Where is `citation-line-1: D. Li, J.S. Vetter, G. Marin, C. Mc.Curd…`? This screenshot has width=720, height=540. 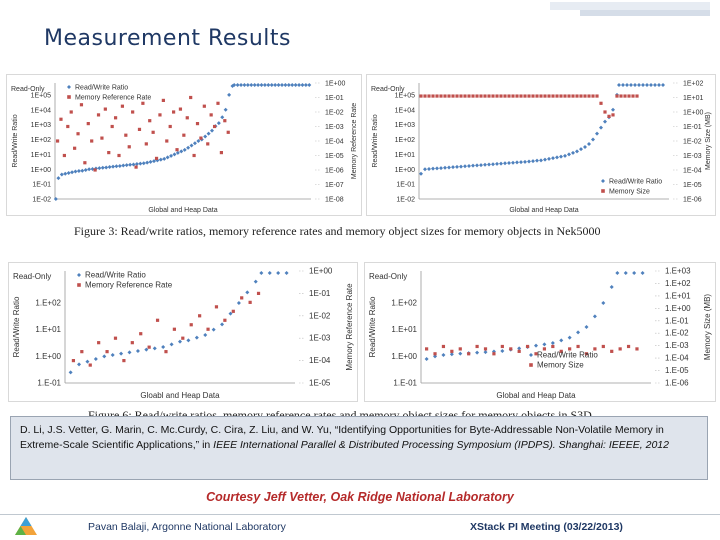
citation-line-1: D. Li, J.S. Vetter, G. Marin, C. Mc.Curd… is located at coordinates (342, 430).